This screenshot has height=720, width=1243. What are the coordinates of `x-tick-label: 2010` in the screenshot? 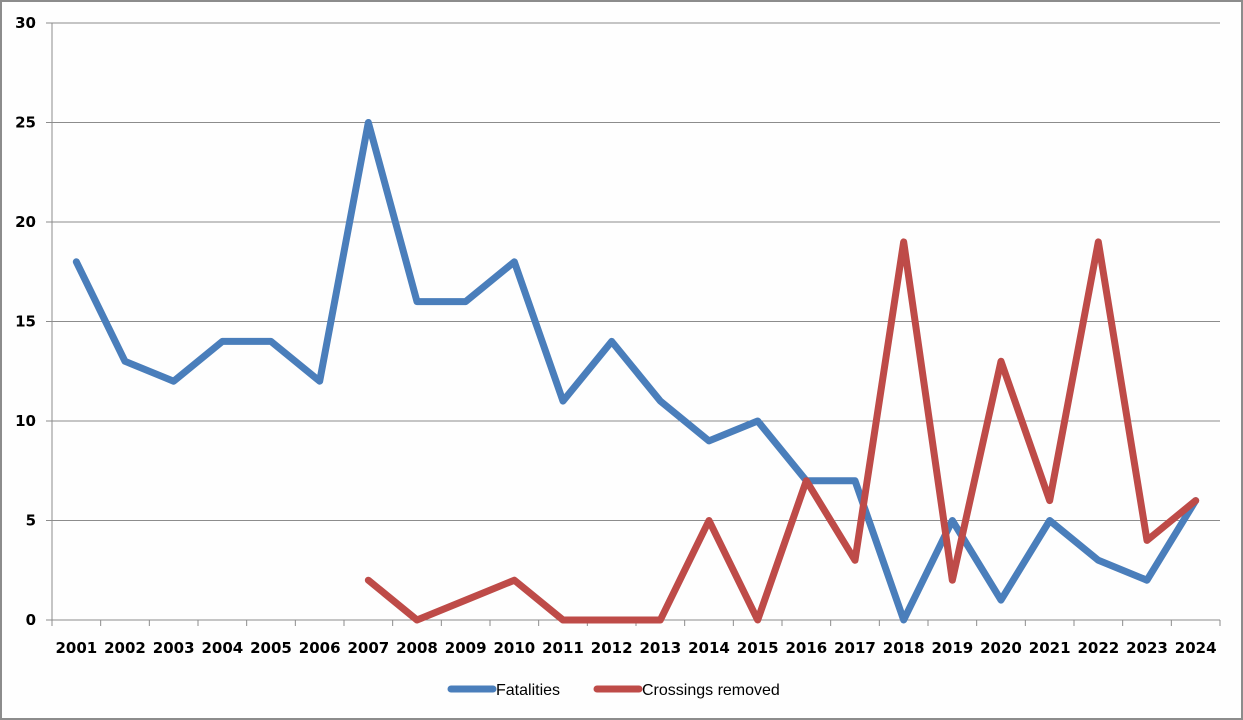 It's located at (514, 648).